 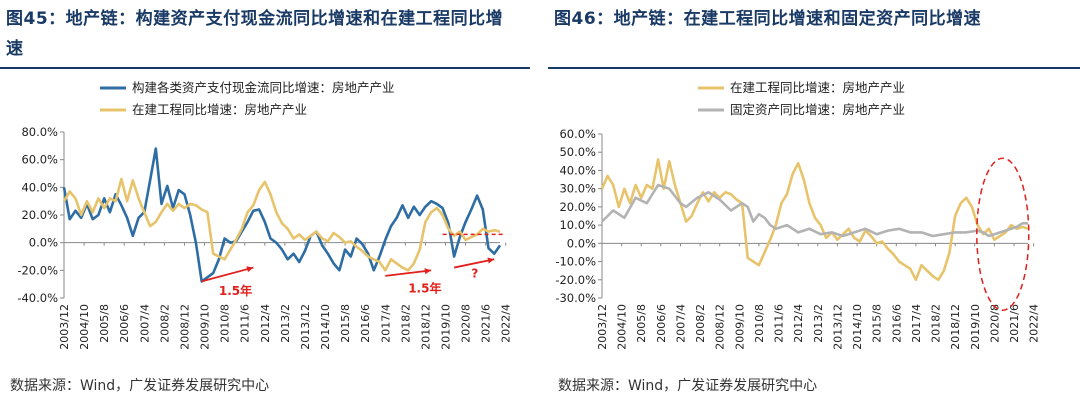 I want to click on annotation-label: ?, so click(x=474, y=273).